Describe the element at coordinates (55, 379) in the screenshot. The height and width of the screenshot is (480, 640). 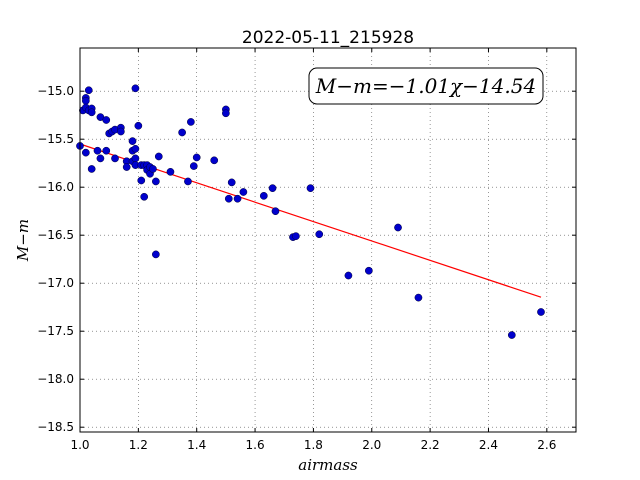
I see `y-tick-label: −18.0` at that location.